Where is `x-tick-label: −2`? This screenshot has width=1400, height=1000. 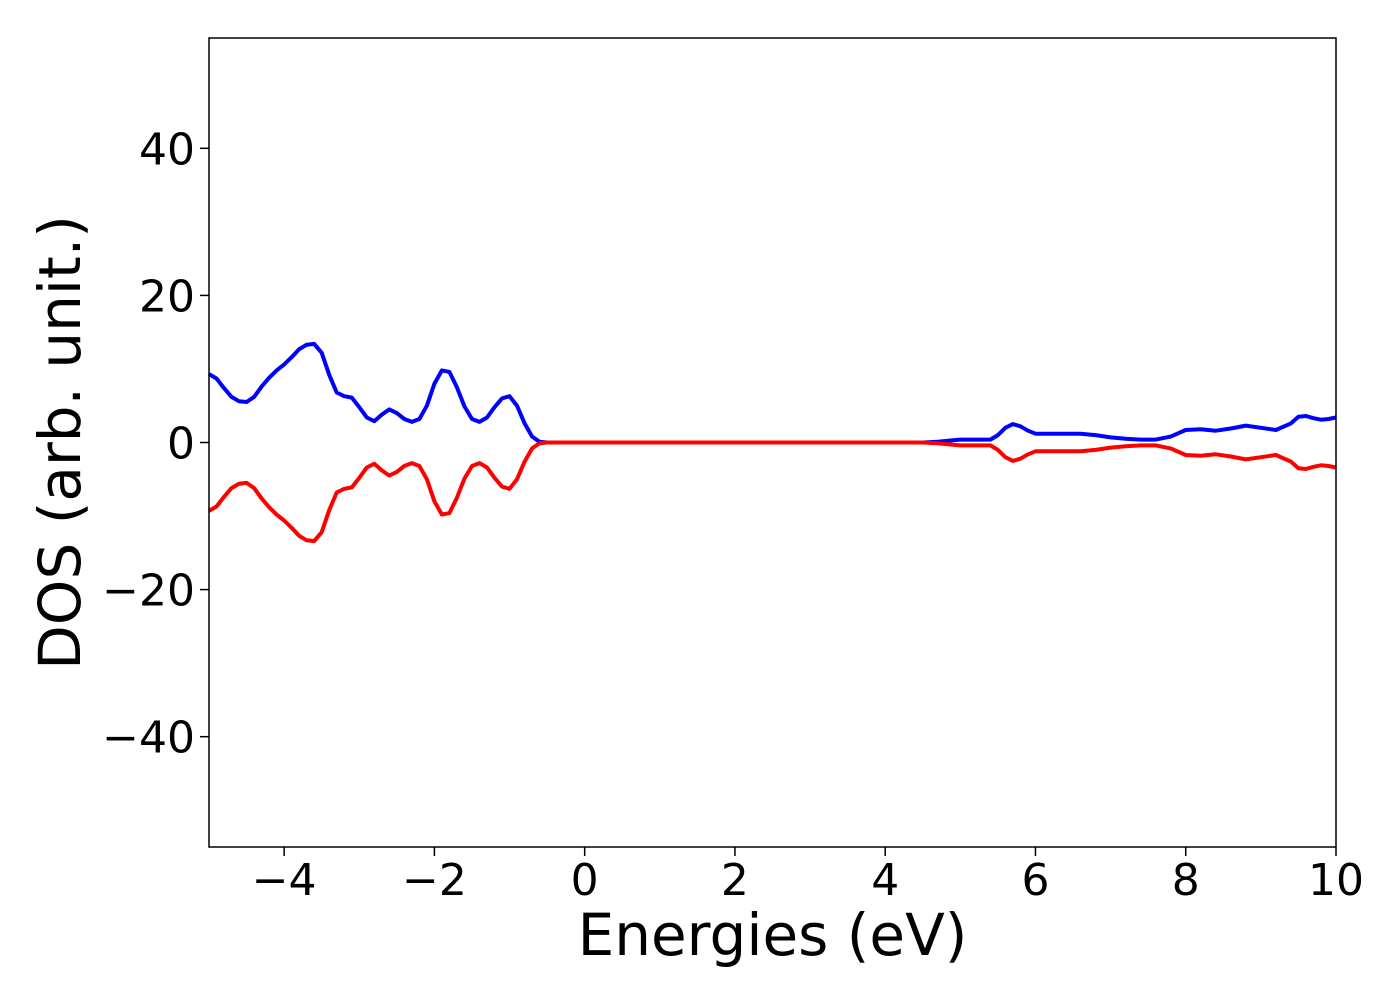
x-tick-label: −2 is located at coordinates (434, 880).